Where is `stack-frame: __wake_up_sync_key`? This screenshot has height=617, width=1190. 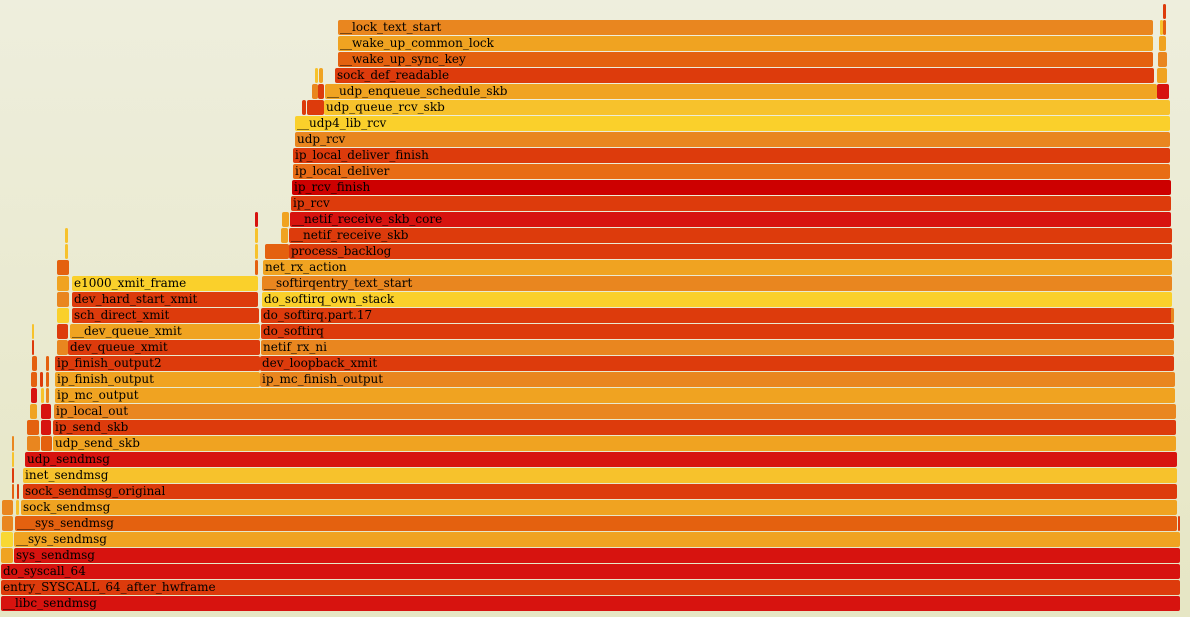 stack-frame: __wake_up_sync_key is located at coordinates (745, 59).